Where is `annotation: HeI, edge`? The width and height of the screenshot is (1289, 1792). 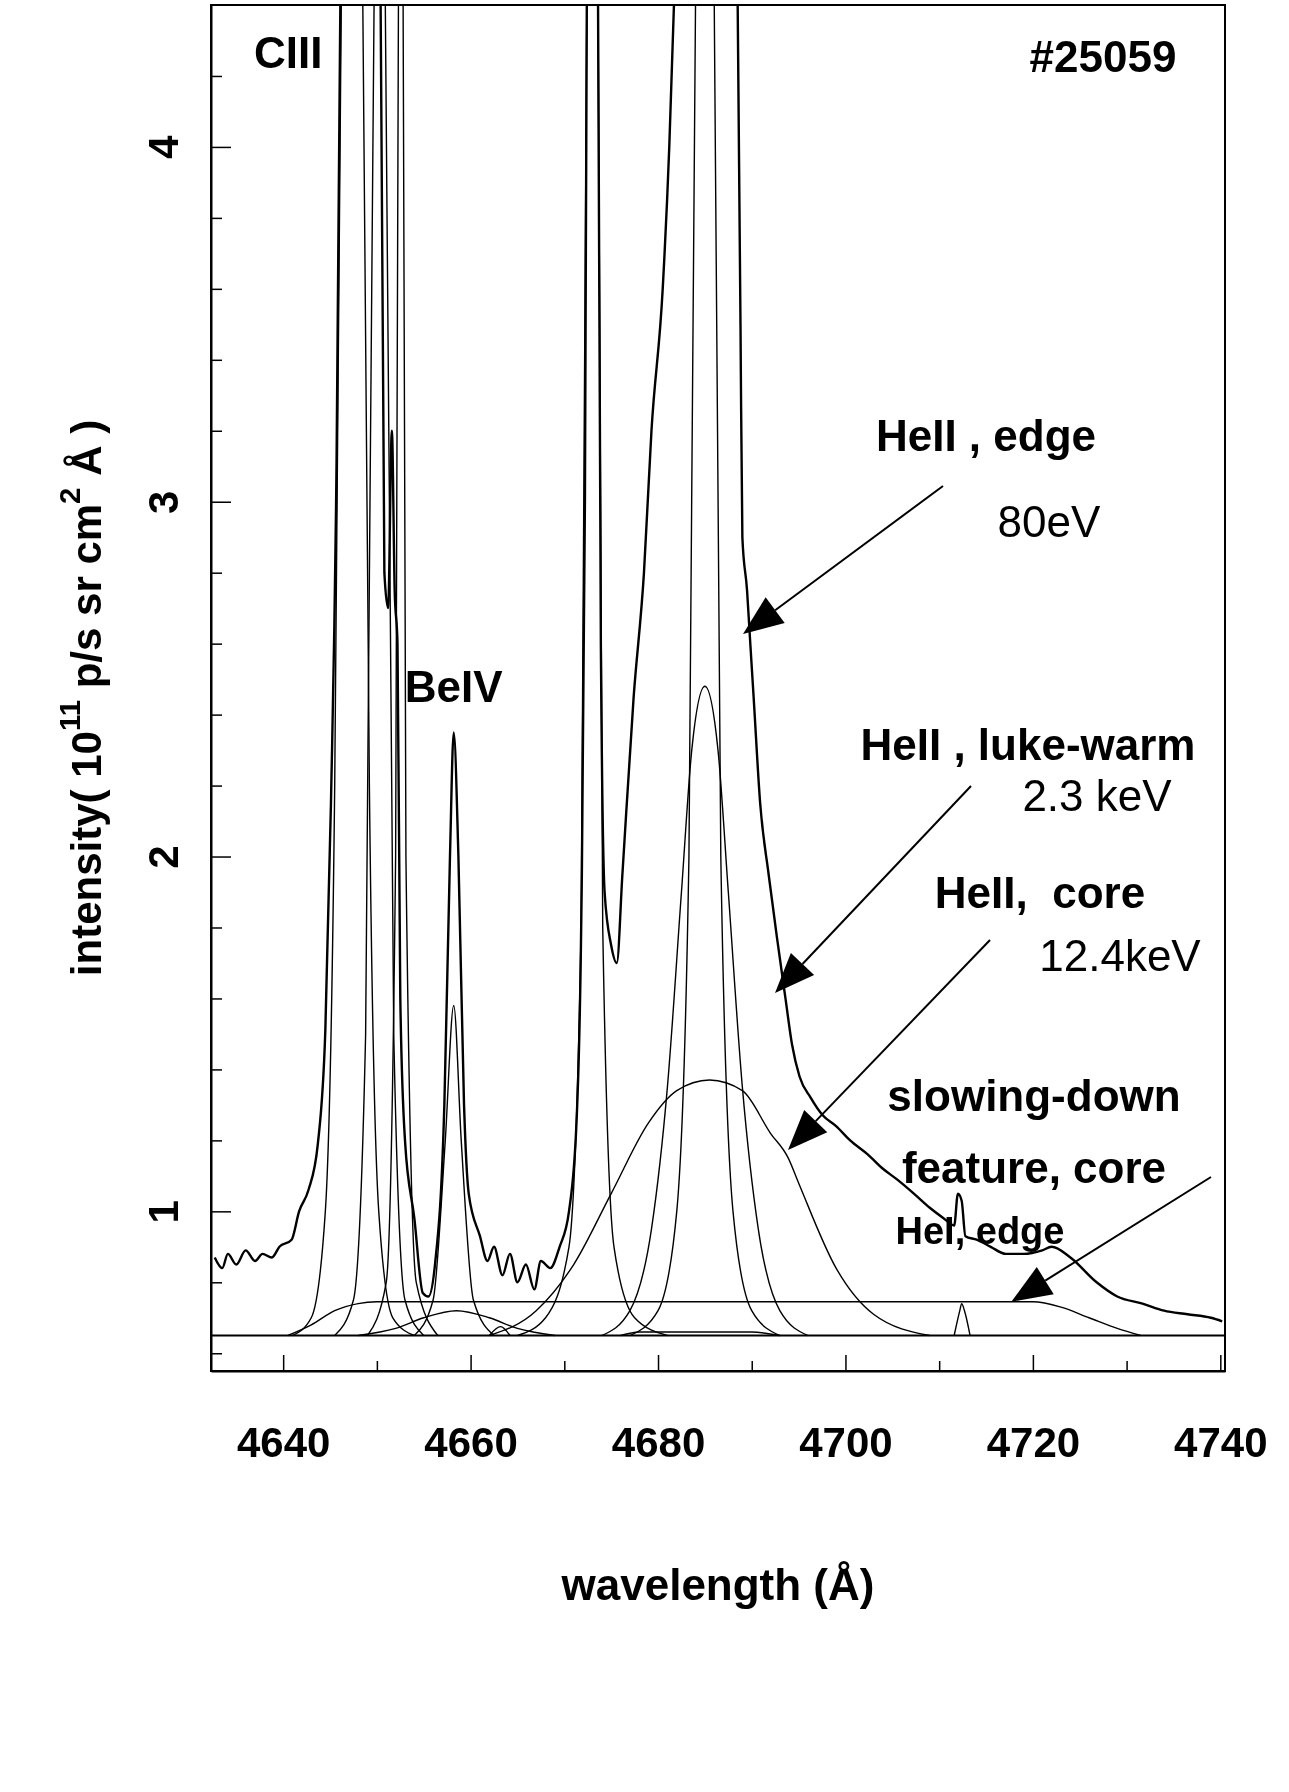
annotation: HeI, edge is located at coordinates (980, 1231).